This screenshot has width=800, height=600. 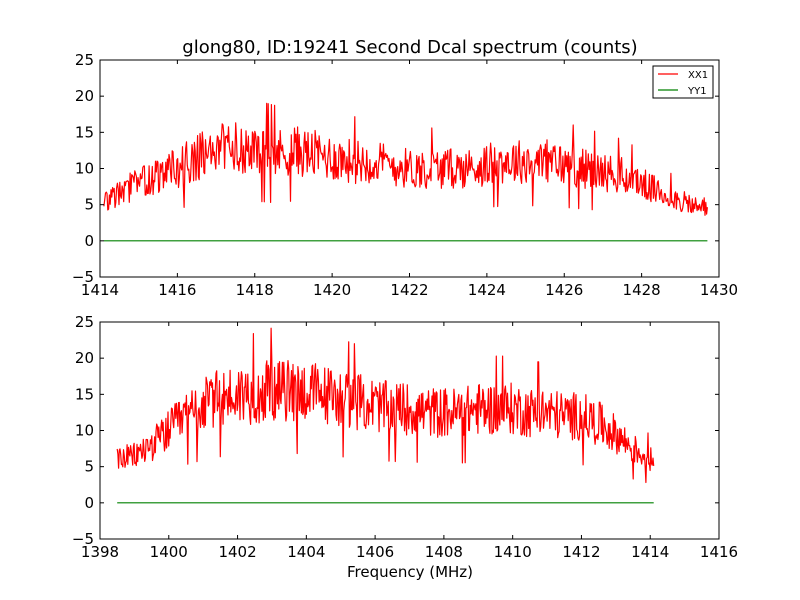 What do you see at coordinates (255, 290) in the screenshot?
I see `x-tick-label: 1418` at bounding box center [255, 290].